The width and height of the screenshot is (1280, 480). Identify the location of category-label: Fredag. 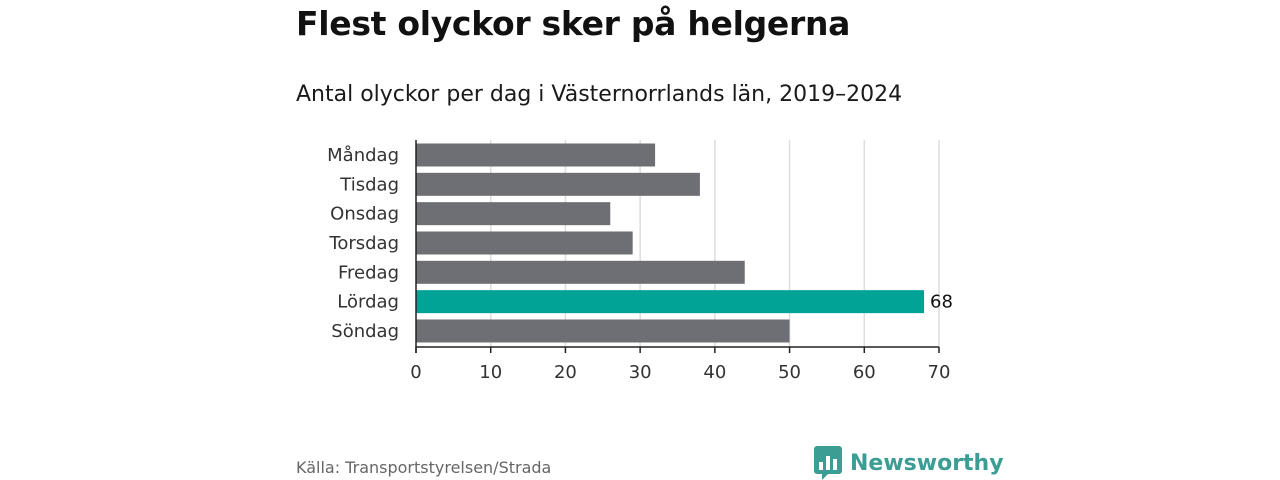
(368, 272).